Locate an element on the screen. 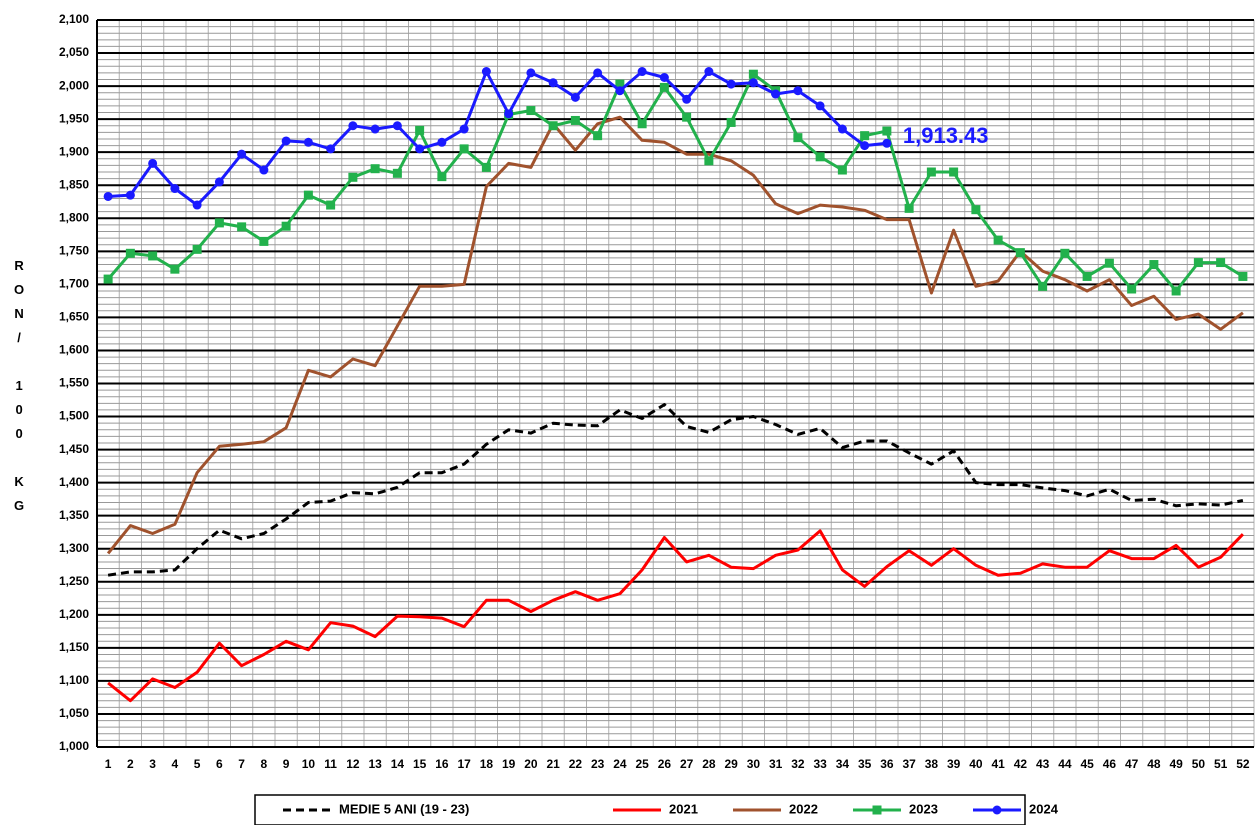 The image size is (1256, 825). x-tick-label: 24 is located at coordinates (620, 764).